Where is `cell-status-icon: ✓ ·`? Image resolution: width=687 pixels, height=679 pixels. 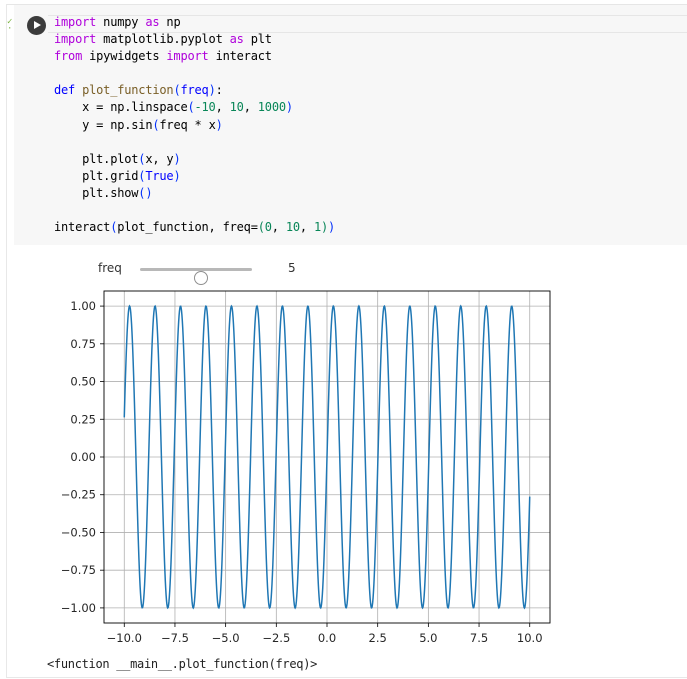
cell-status-icon: ✓ · is located at coordinates (10, 25).